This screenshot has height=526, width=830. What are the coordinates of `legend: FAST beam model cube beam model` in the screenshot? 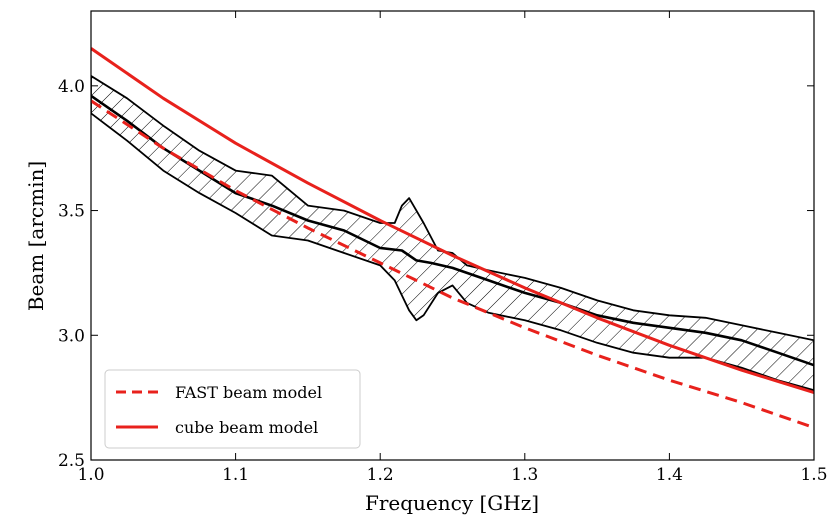 It's located at (232, 409).